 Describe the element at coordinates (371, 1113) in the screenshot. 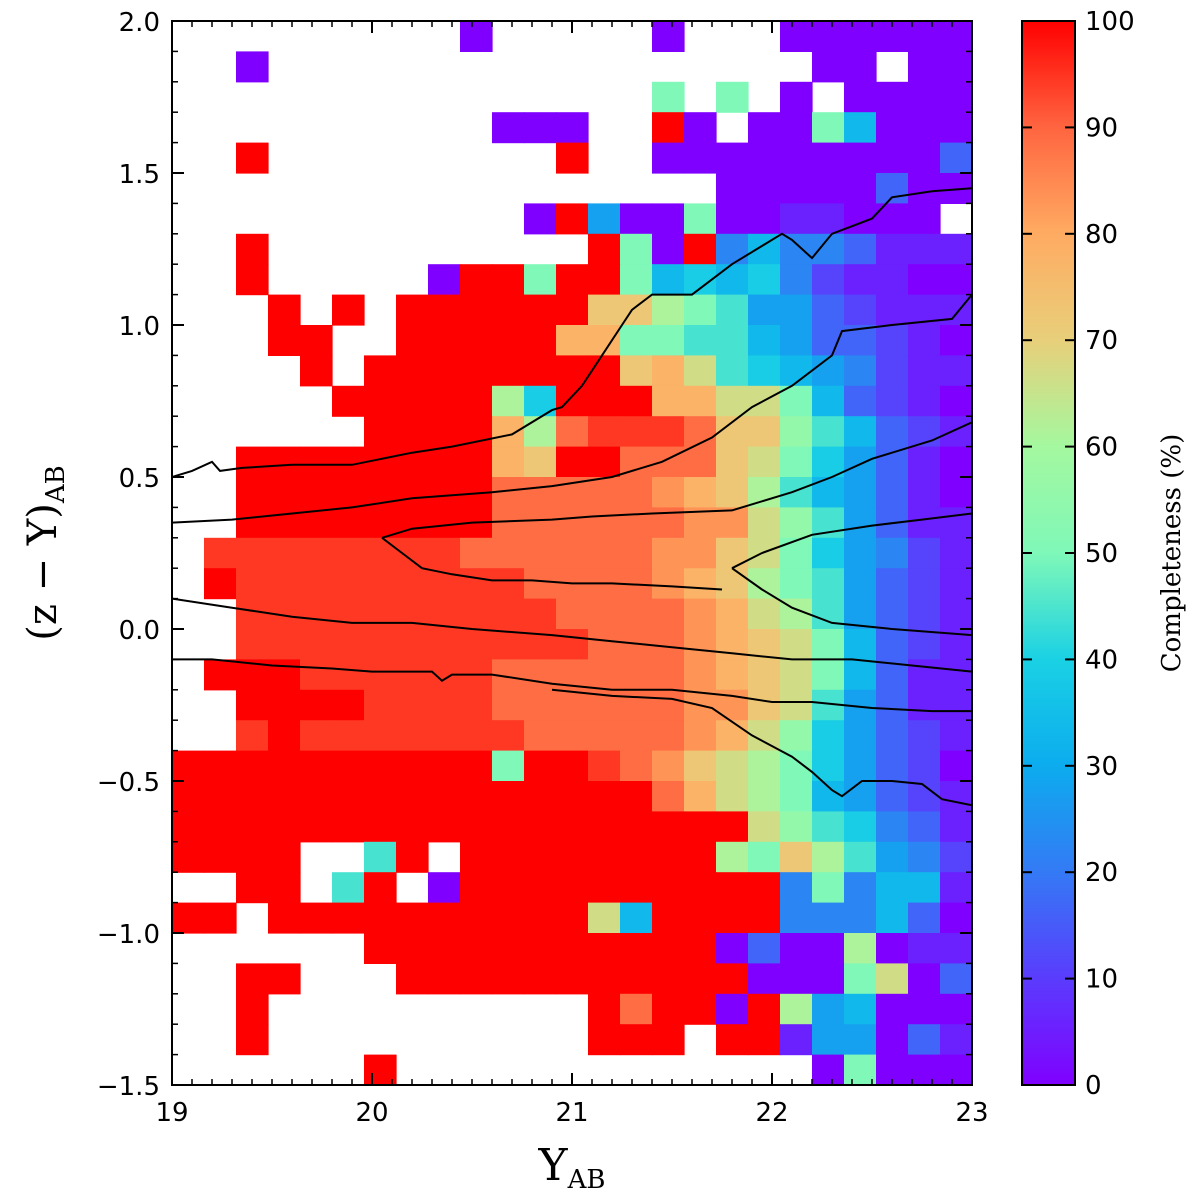

I see `x-tick-label: 20` at that location.